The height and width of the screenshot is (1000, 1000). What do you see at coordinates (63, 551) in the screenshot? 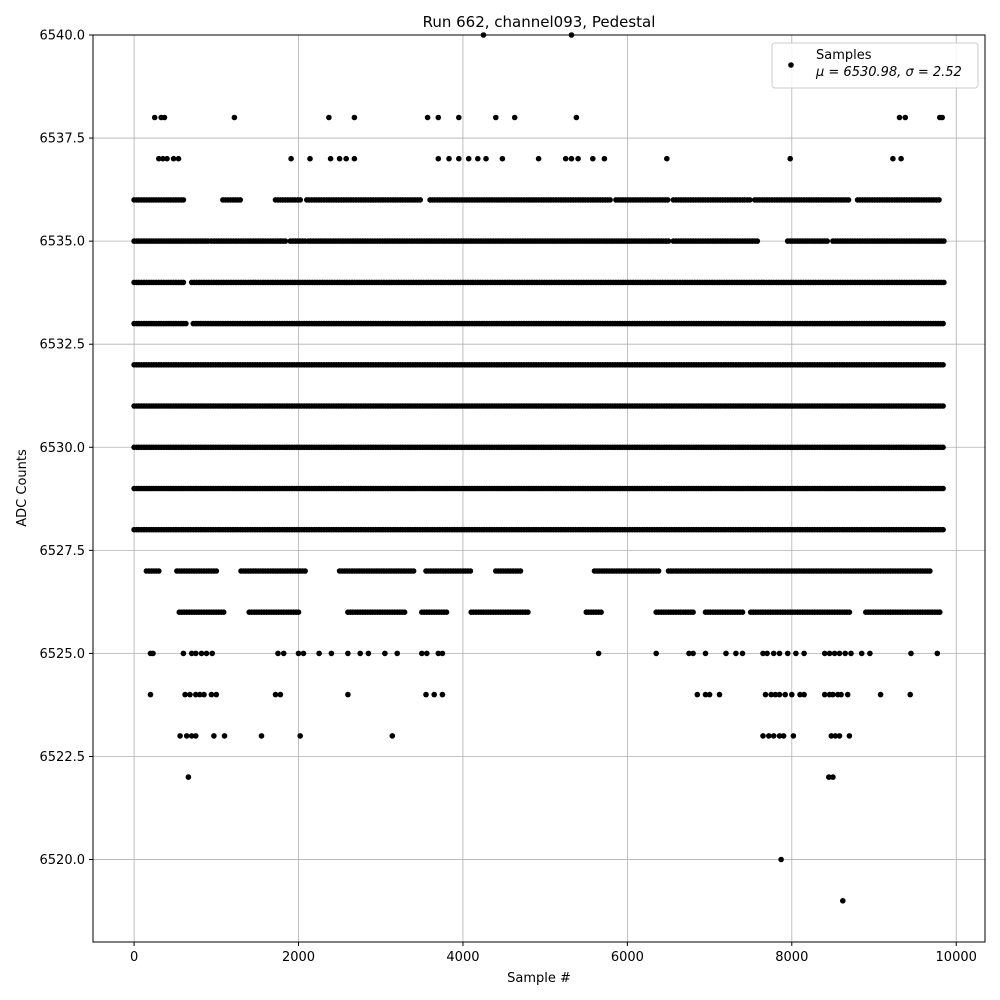
I see `y-tick-label: 6527.5` at bounding box center [63, 551].